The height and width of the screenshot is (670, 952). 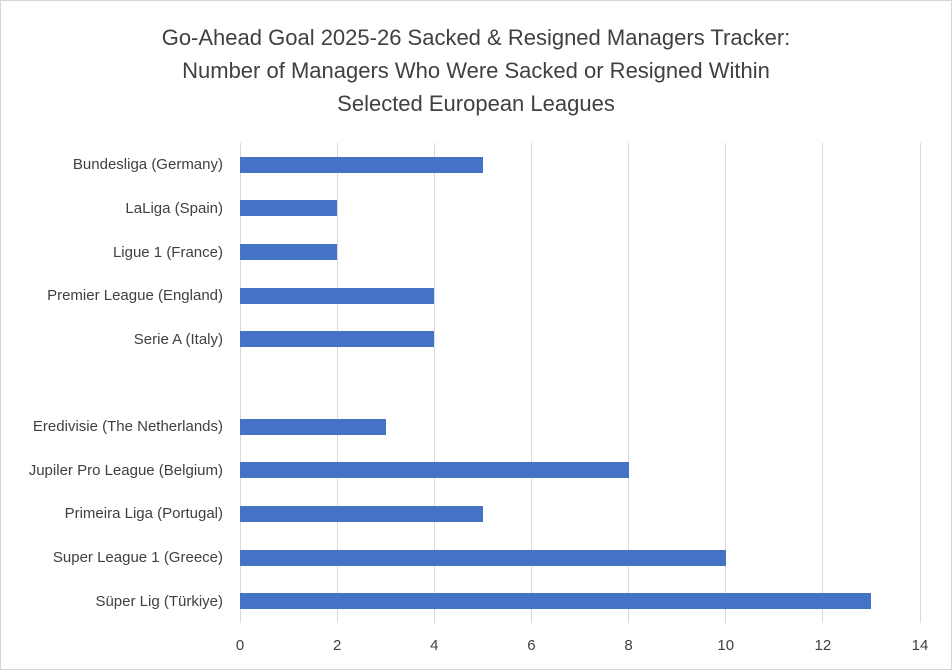 What do you see at coordinates (127, 427) in the screenshot?
I see `category-label-eredivisie-the-netherlands: Eredivisie (The Netherlands)` at bounding box center [127, 427].